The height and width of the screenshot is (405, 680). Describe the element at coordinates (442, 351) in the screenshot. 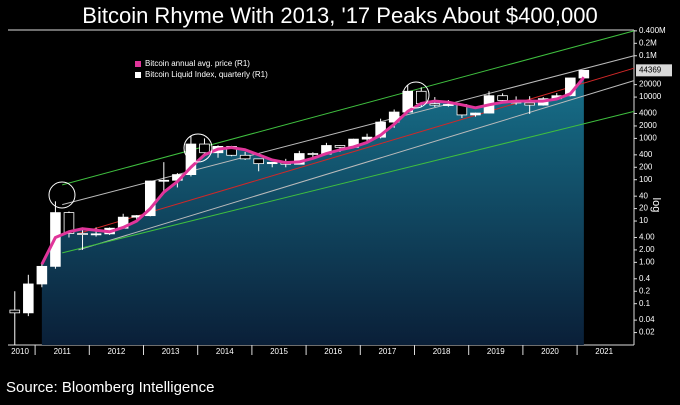

I see `x-tick-label: 2018` at that location.